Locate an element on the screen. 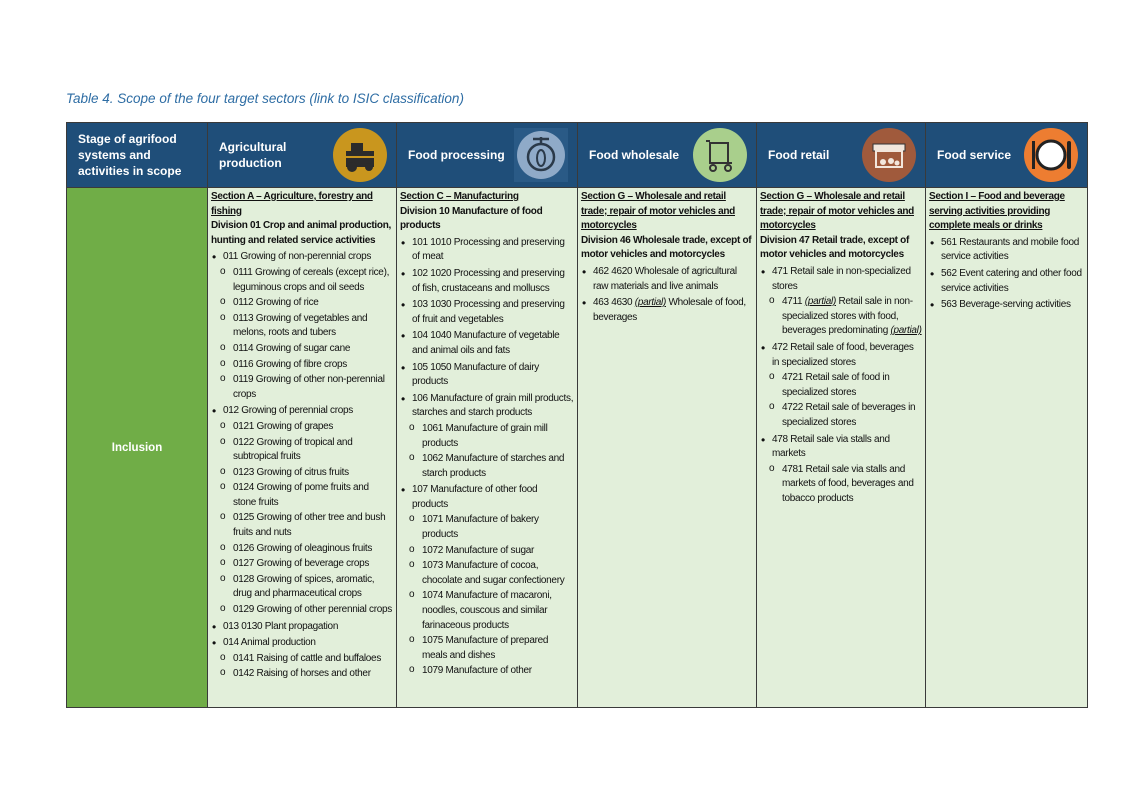 Image resolution: width=1122 pixels, height=793 pixels. header-cell: Food processing is located at coordinates (487, 155).